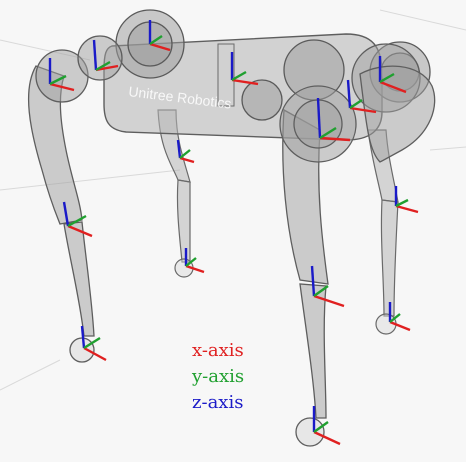 This screenshot has width=466, height=462. Describe the element at coordinates (399, 317) in the screenshot. I see `frame-rr-foot` at that location.